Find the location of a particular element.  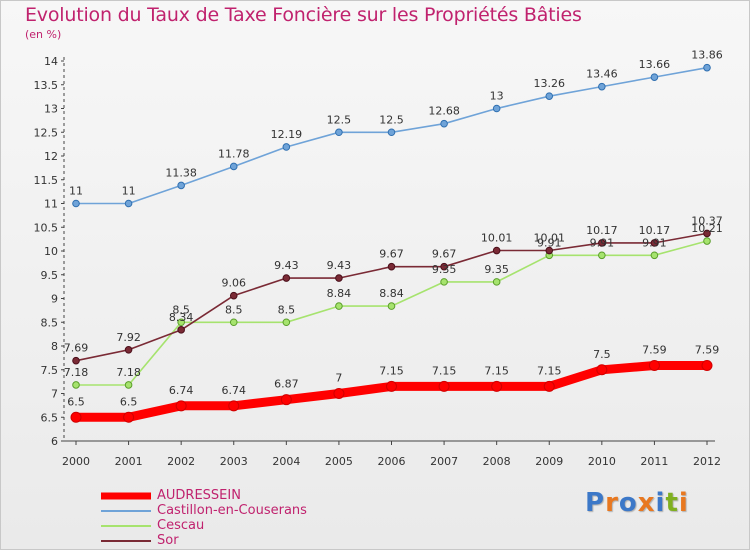

y-tick-label: 11.5 is located at coordinates (46, 180).